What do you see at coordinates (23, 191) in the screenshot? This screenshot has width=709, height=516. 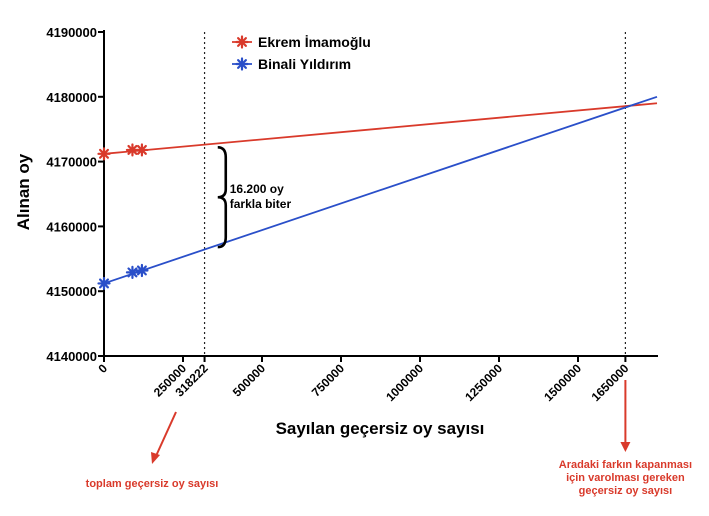 I see `y-axis-title: Alınan oy` at bounding box center [23, 191].